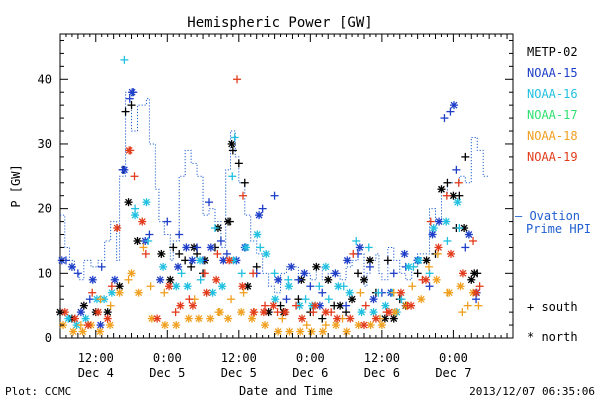 This screenshot has height=400, width=600. I want to click on legend-entry-noaa-18: NOAA-18, so click(552, 136).